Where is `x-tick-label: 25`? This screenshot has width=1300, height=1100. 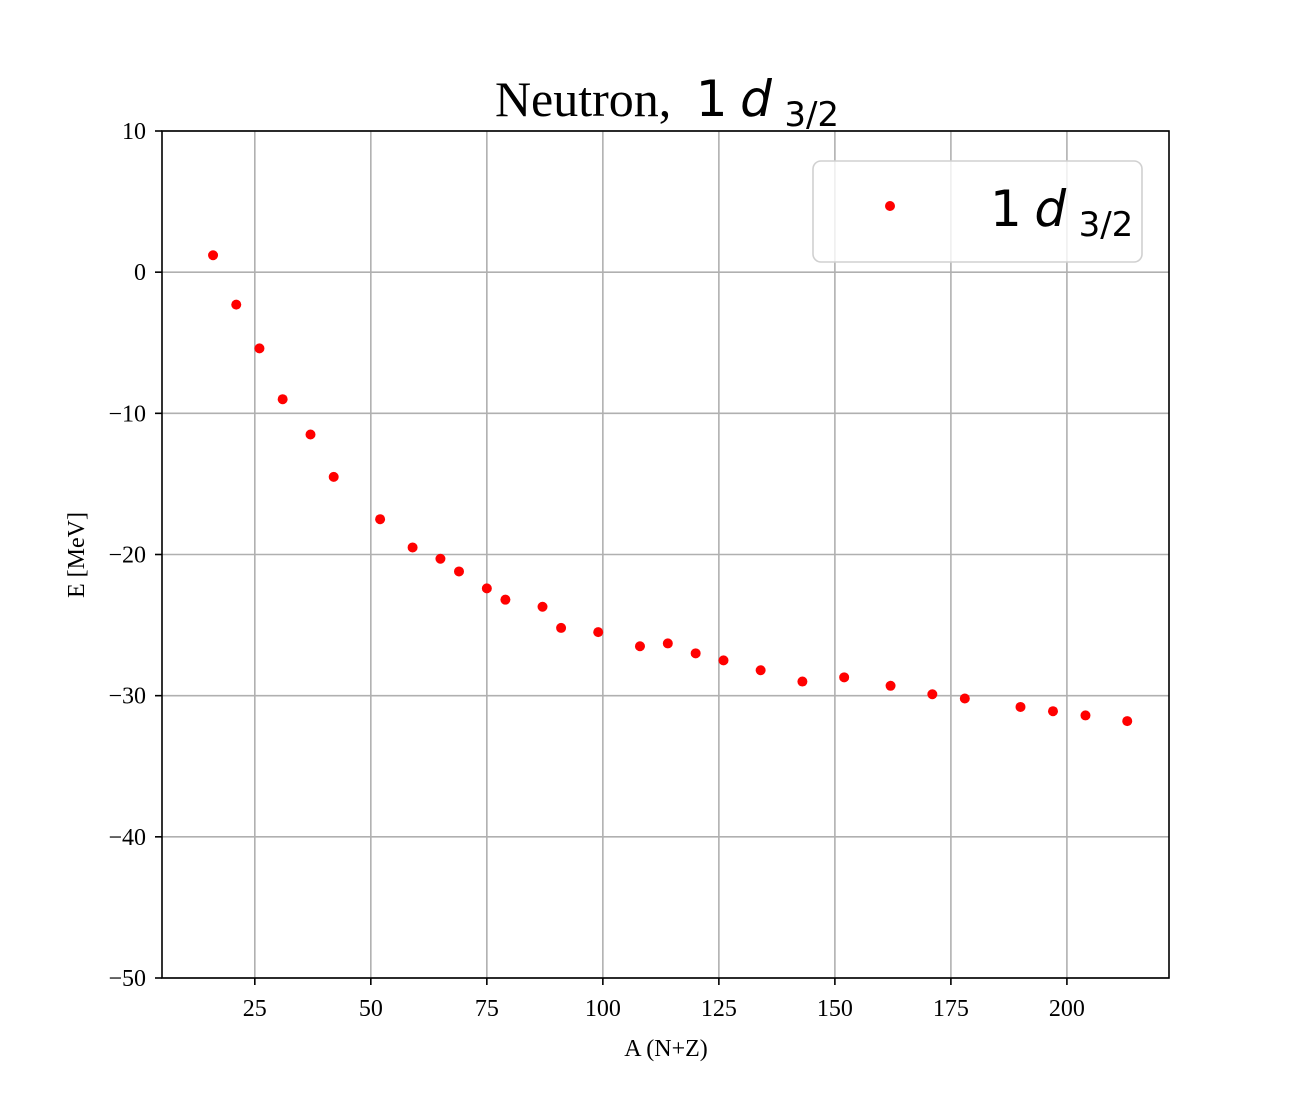
x-tick-label: 25 is located at coordinates (255, 1009).